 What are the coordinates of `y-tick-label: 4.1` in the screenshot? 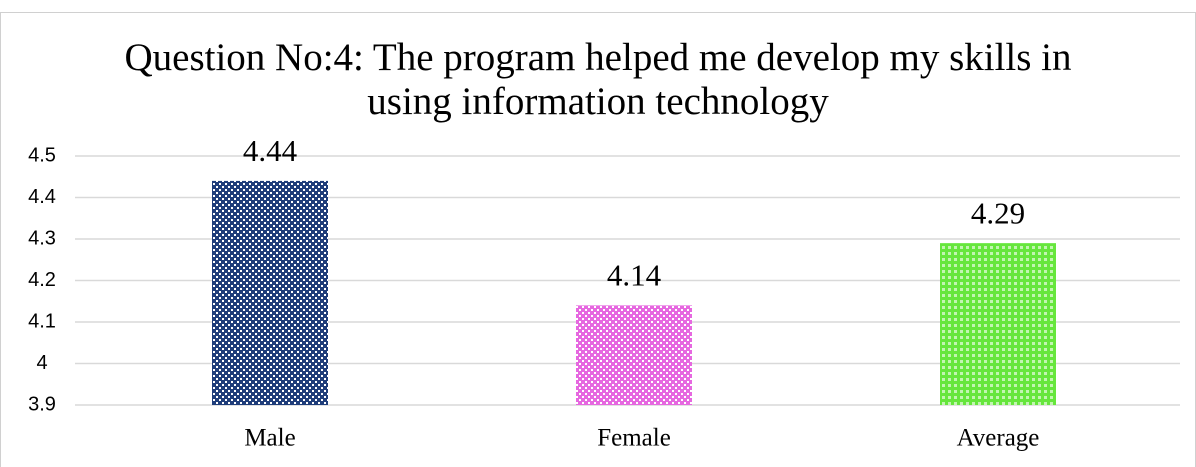 It's located at (42, 321).